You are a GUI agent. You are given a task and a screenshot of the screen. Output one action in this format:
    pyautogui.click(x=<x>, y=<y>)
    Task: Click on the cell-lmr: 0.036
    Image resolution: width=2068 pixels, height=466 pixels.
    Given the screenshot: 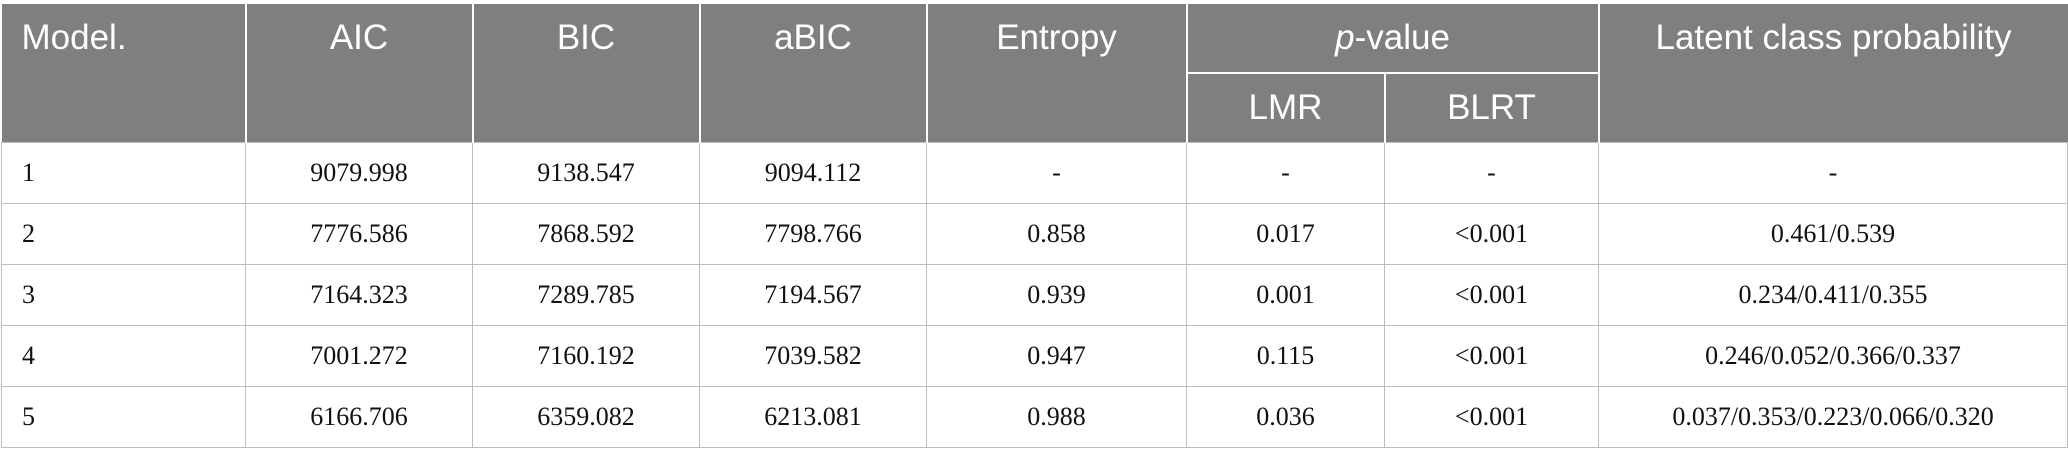 What is the action you would take?
    pyautogui.click(x=1285, y=417)
    